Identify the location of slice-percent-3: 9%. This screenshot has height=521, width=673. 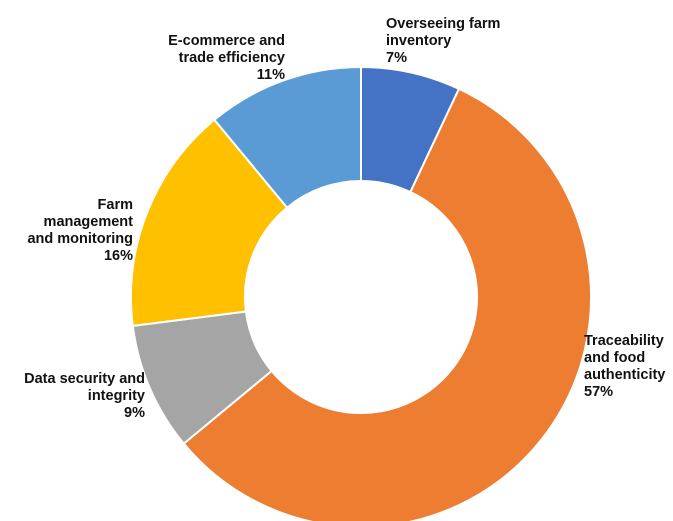
(134, 413).